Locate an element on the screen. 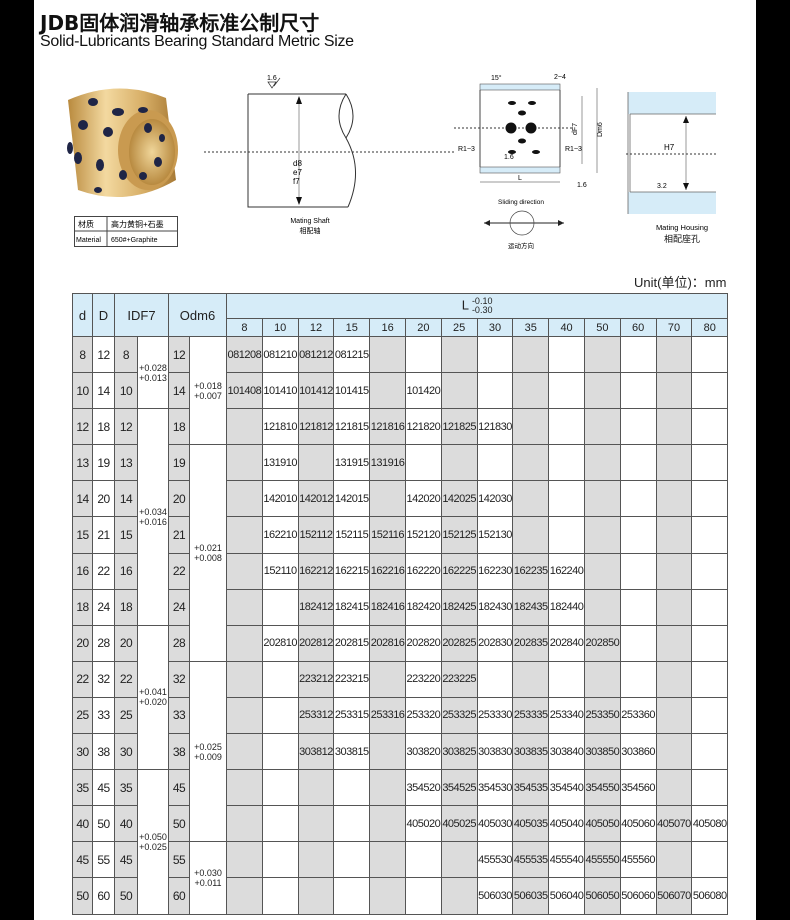 The width and height of the screenshot is (790, 920). idf7-tolerance: +0.041 +0.020 is located at coordinates (153, 697).